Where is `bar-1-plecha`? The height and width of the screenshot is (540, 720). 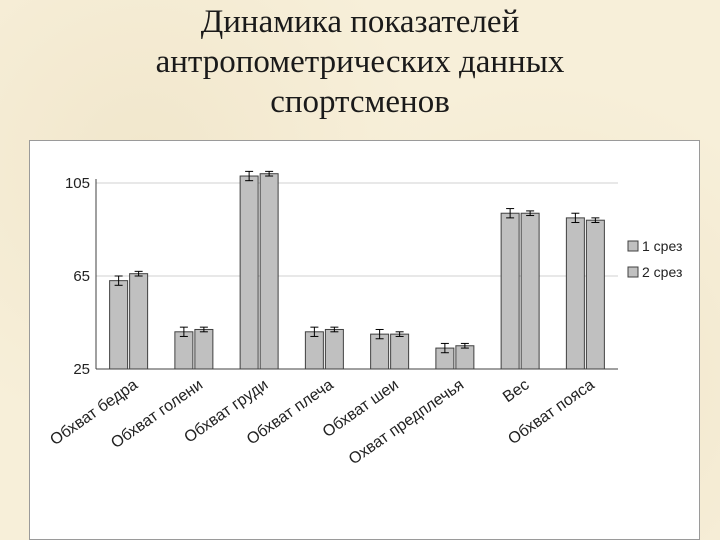 bar-1-plecha is located at coordinates (314, 350).